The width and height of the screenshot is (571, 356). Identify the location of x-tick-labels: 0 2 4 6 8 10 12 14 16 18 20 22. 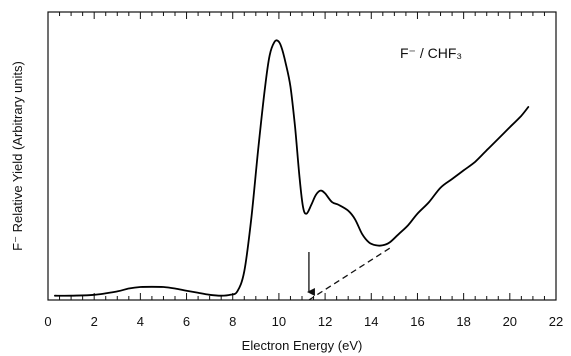
(303, 321).